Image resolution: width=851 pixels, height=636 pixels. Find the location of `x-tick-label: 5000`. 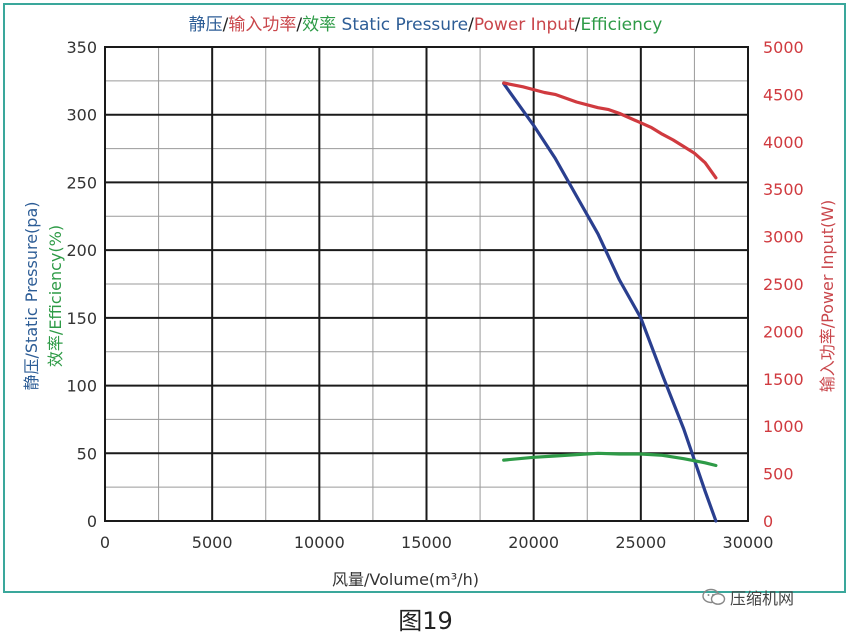

x-tick-label: 5000 is located at coordinates (212, 542).